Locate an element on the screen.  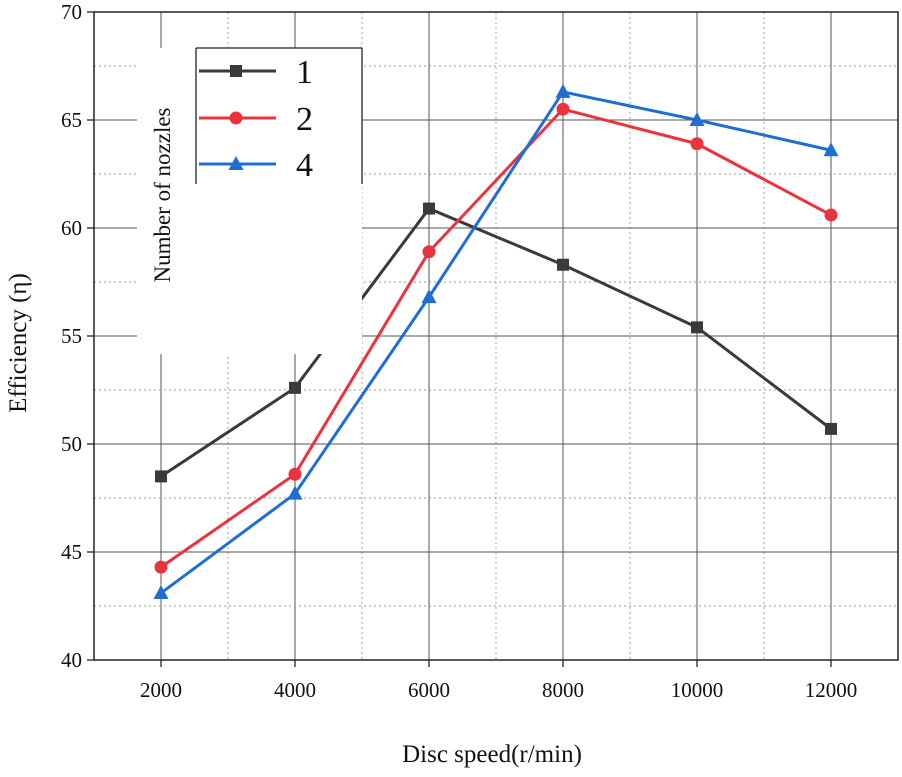
legend-entry-1: 1 is located at coordinates (256, 72).